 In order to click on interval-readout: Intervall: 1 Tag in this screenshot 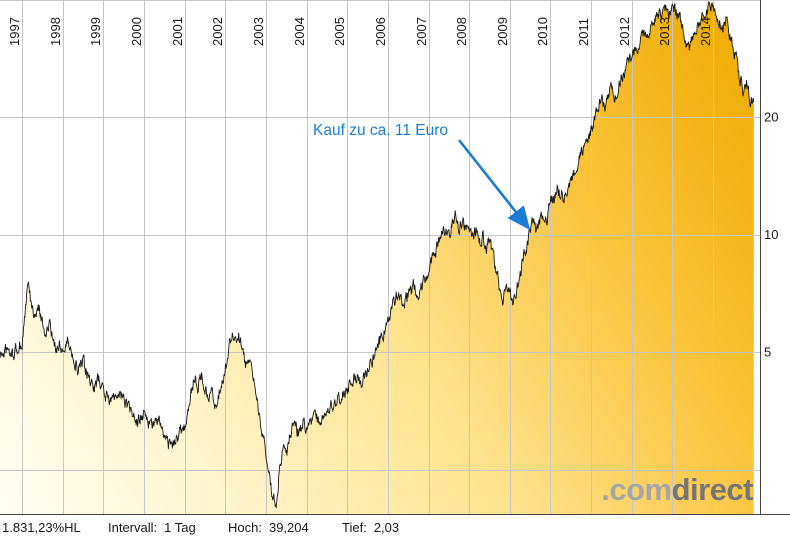, I will do `click(152, 527)`.